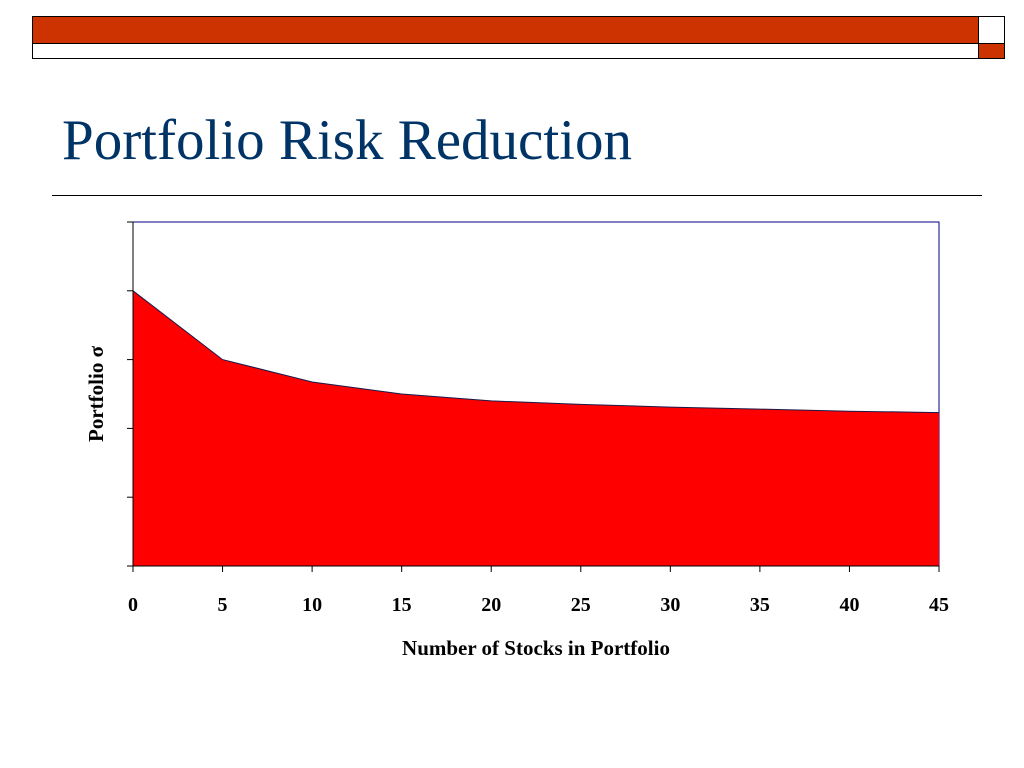 The height and width of the screenshot is (768, 1024). What do you see at coordinates (670, 605) in the screenshot?
I see `x-tick-label: 30` at bounding box center [670, 605].